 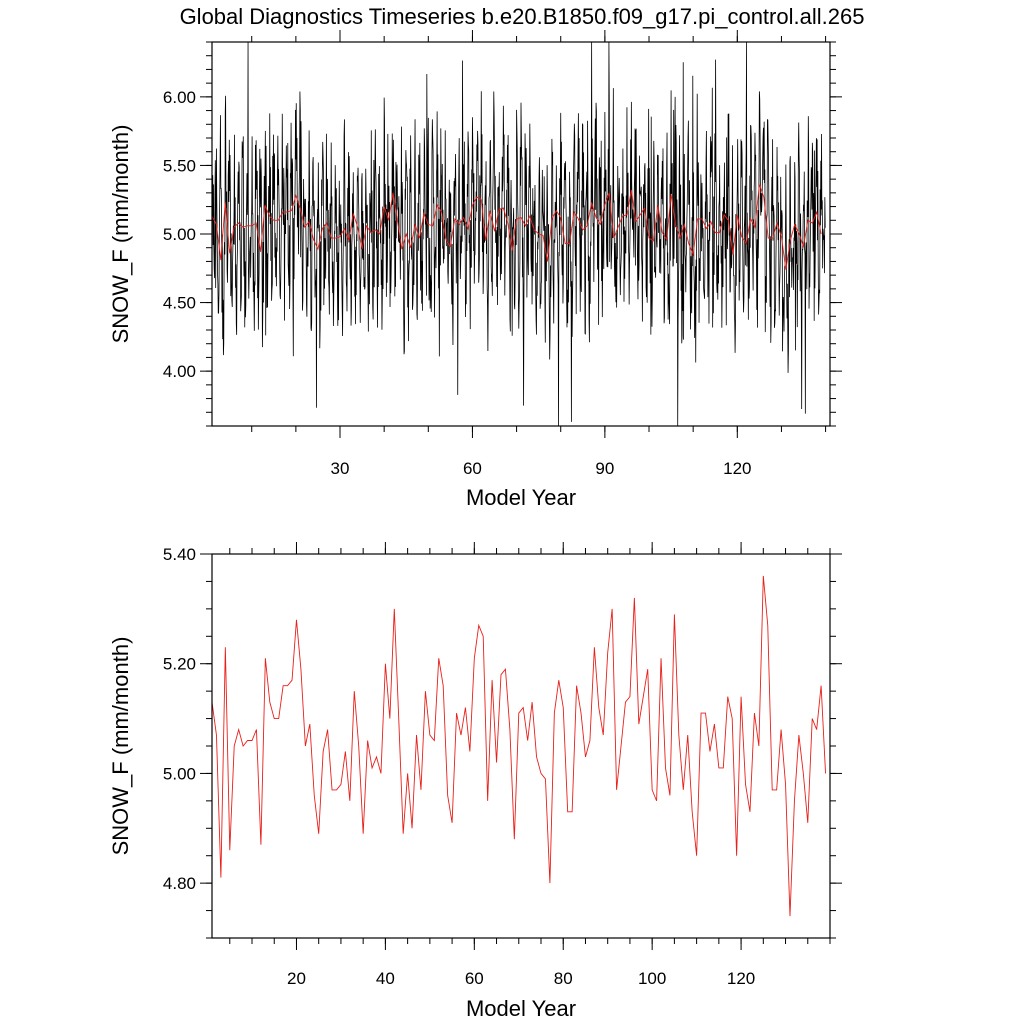 I want to click on y-tick-label: 4.00, so click(x=179, y=371).